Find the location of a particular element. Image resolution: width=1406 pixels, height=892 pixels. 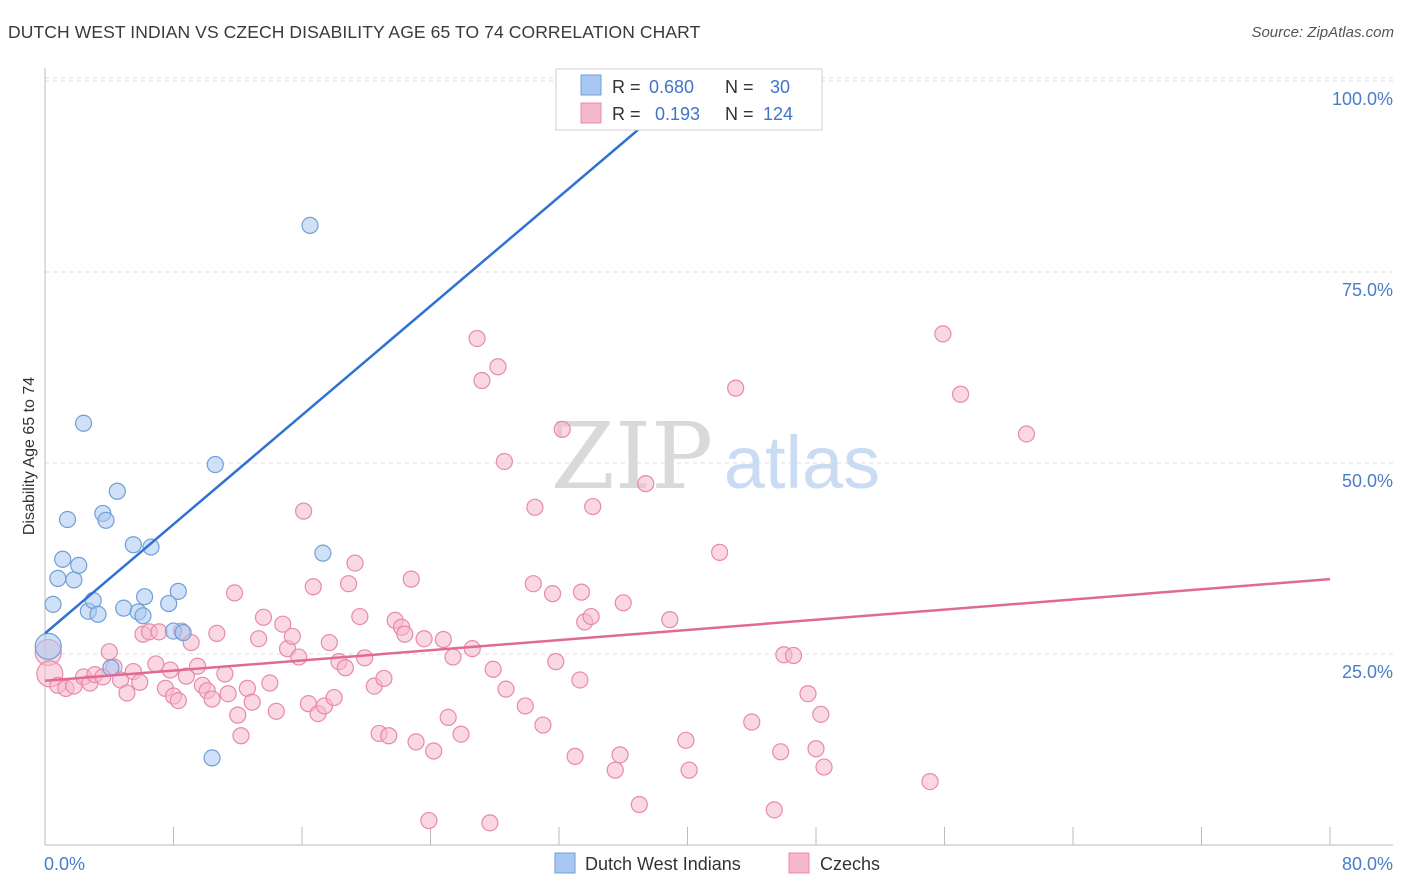

y-tick-label-100: 100.0% is located at coordinates (1362, 99).